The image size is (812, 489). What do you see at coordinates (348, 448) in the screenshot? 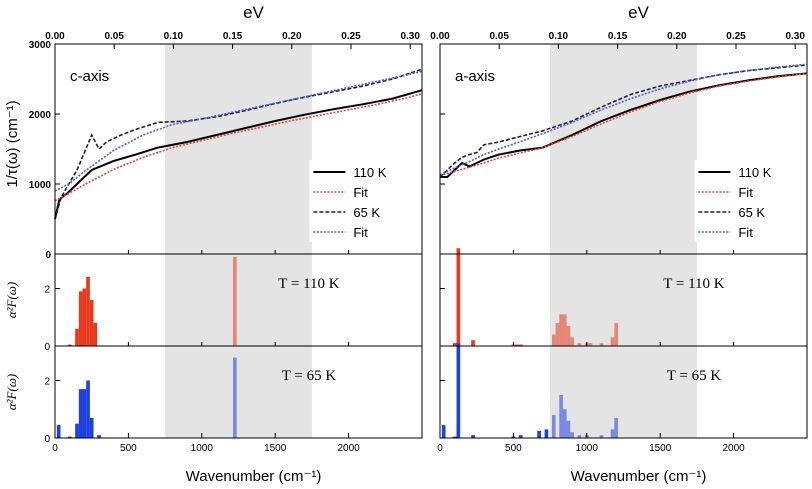
I see `x-tick-label: 2000` at bounding box center [348, 448].